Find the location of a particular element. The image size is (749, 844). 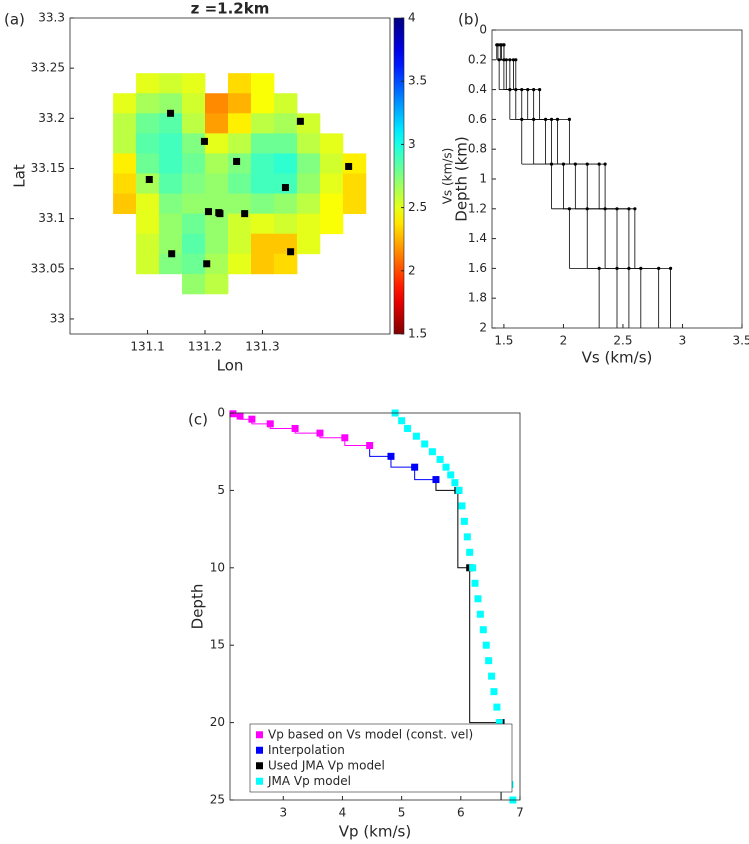

legend-label: Used JMA Vp model is located at coordinates (326, 765).